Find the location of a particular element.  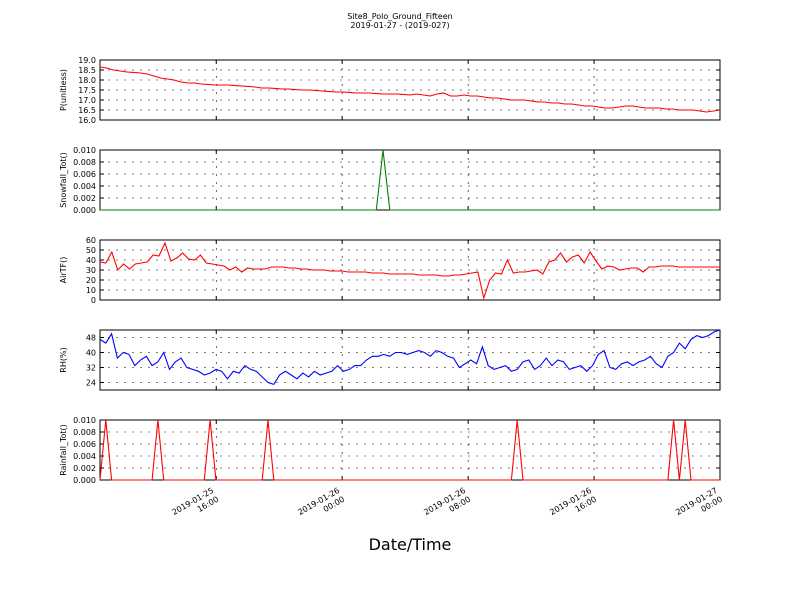

y-axis-label: AirTF() is located at coordinates (63, 270).